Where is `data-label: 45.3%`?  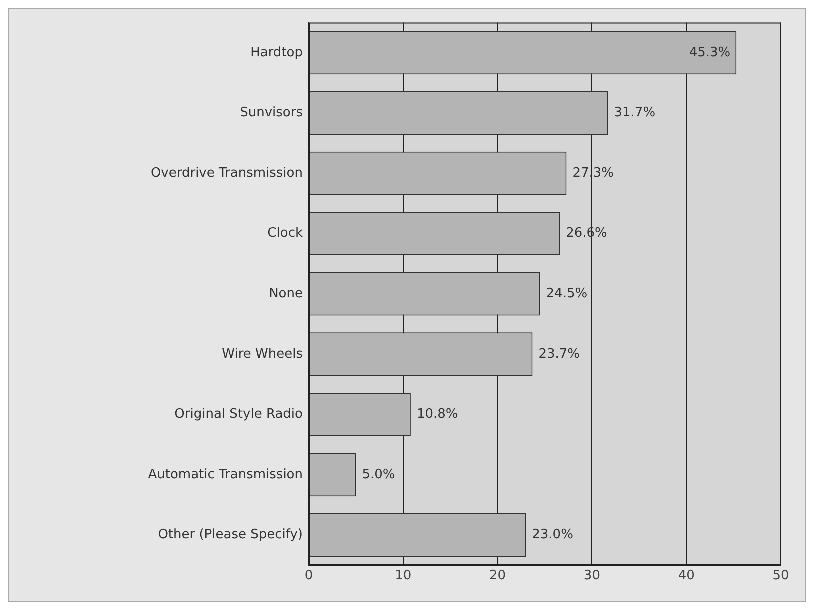 data-label: 45.3% is located at coordinates (710, 52).